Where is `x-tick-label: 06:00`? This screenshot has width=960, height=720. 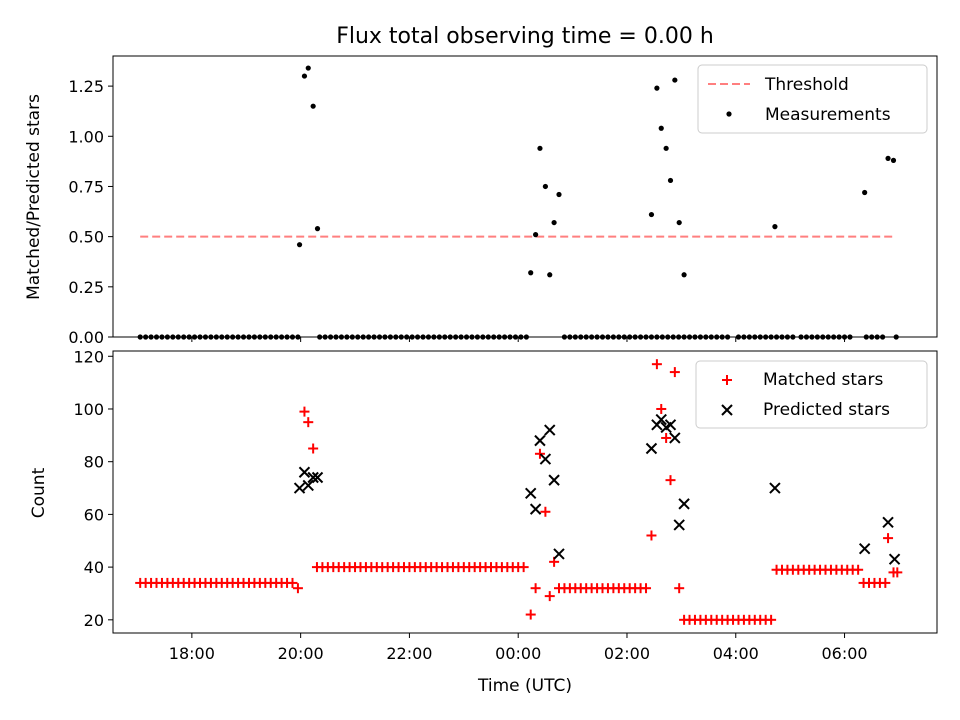 x-tick-label: 06:00 is located at coordinates (844, 653).